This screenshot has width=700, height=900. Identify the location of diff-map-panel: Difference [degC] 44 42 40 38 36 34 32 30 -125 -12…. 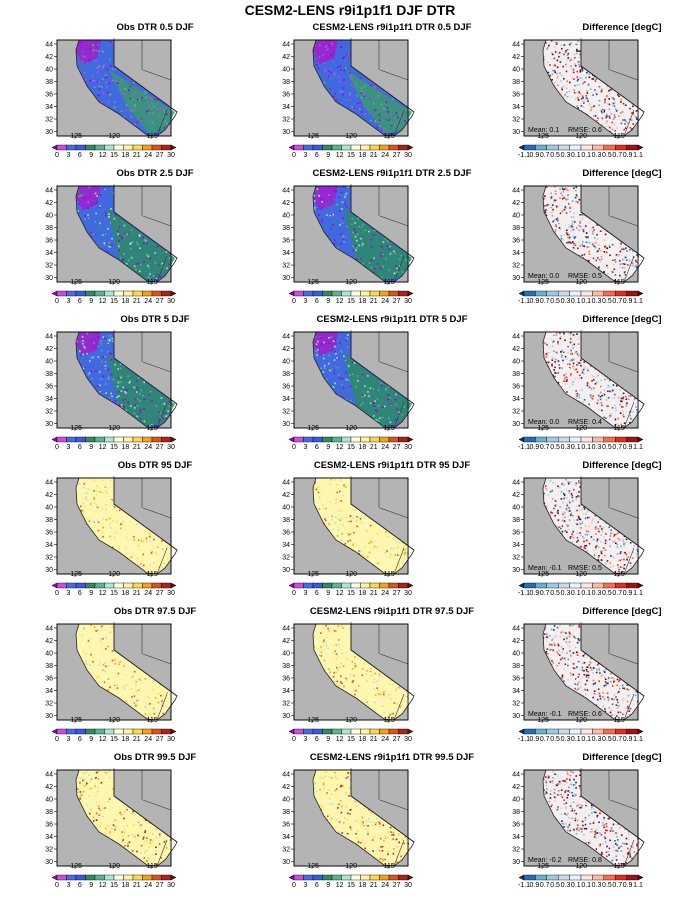
(606, 92).